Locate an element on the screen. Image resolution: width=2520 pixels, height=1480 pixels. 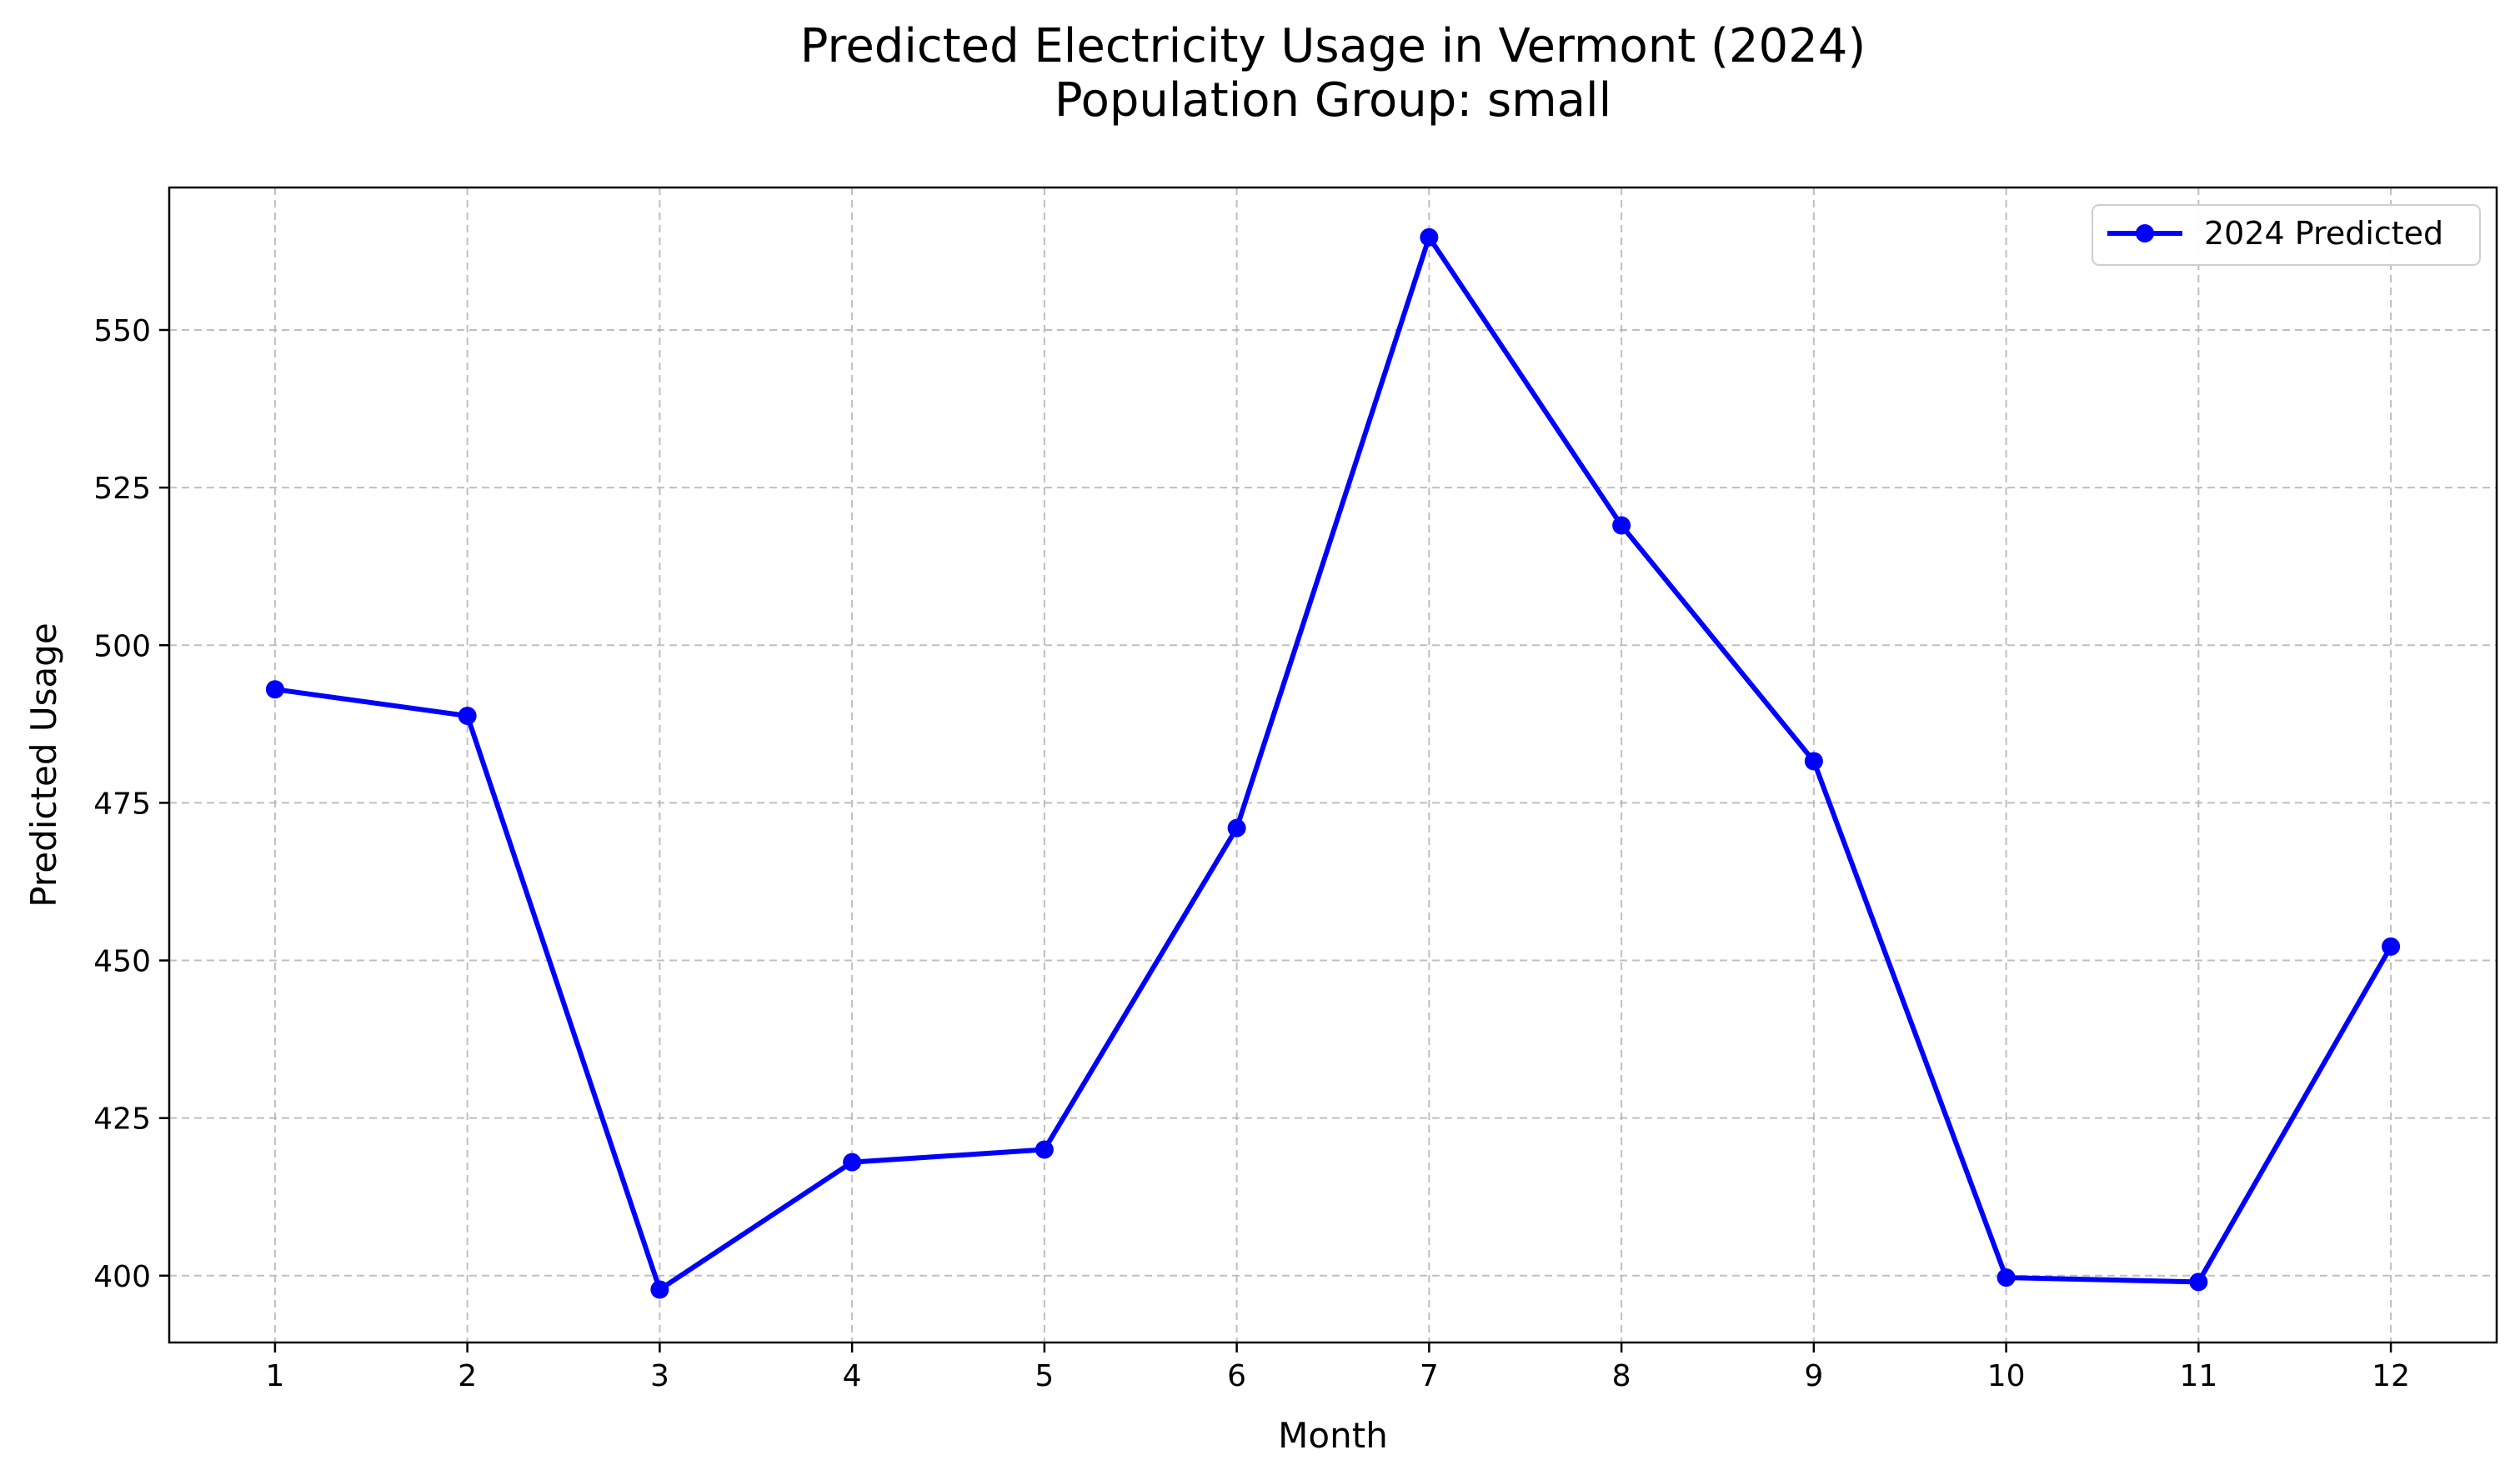
x-tick-label: 7 is located at coordinates (1429, 1376).